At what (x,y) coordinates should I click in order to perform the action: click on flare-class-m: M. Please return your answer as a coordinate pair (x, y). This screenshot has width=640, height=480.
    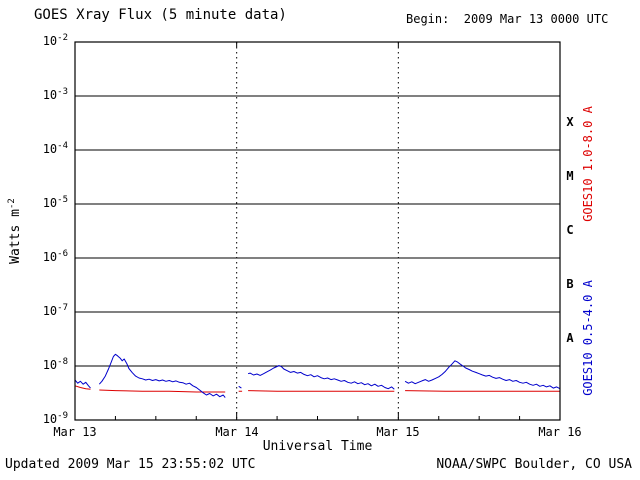
    Looking at the image, I should click on (570, 176).